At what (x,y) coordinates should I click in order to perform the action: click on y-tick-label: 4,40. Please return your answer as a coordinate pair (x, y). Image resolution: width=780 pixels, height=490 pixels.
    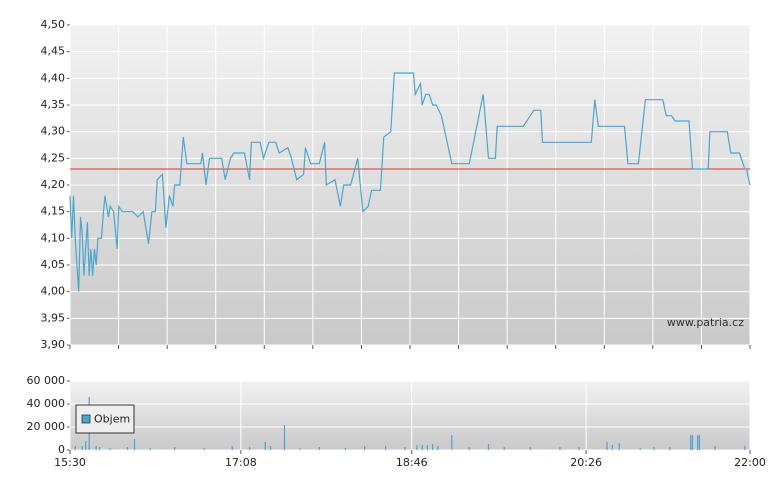
    Looking at the image, I should click on (53, 77).